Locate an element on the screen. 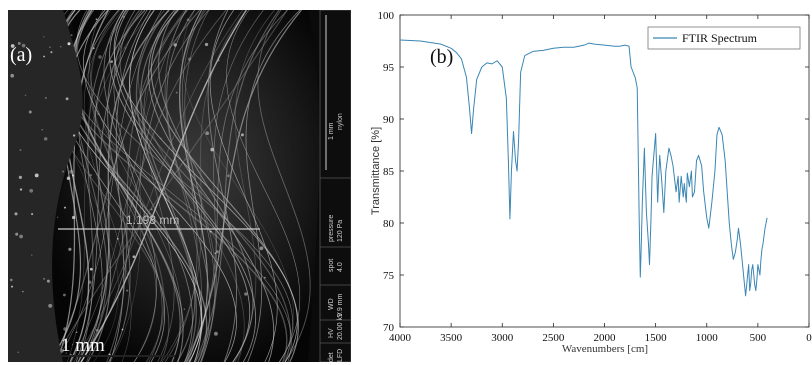 Image resolution: width=812 pixels, height=365 pixels. scale-underline is located at coordinates (118, 356).